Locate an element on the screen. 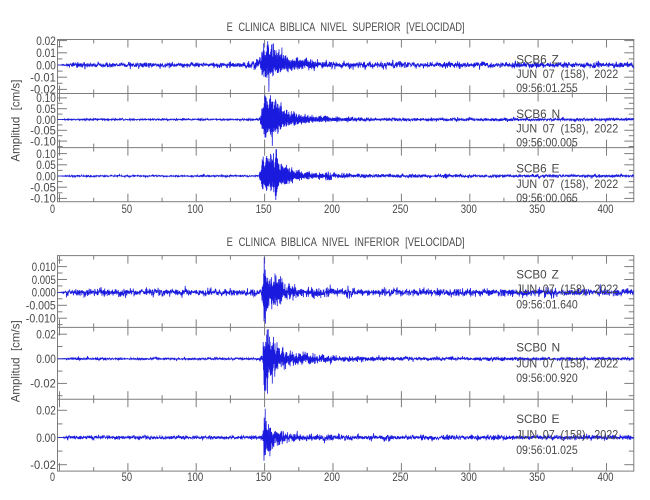 This screenshot has height=500, width=650. svg-text: 09:56:00.065 is located at coordinates (547, 198).